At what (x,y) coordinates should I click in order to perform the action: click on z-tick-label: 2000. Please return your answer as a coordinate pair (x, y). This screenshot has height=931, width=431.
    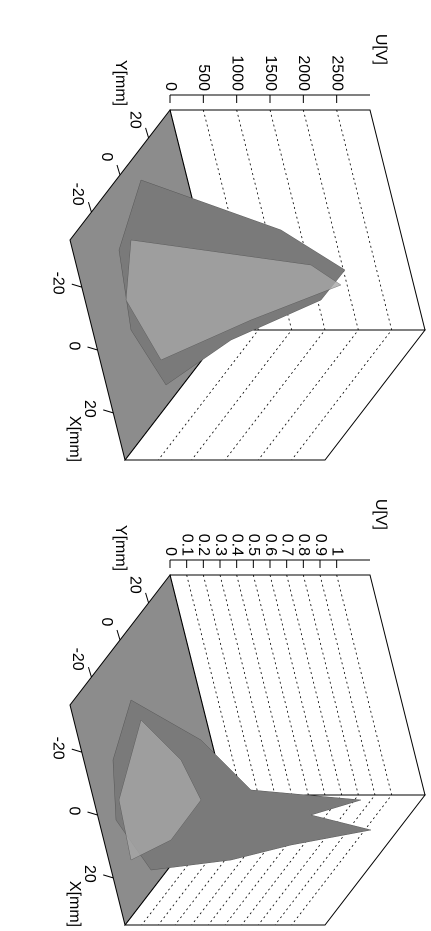
    Looking at the image, I should click on (303, 73).